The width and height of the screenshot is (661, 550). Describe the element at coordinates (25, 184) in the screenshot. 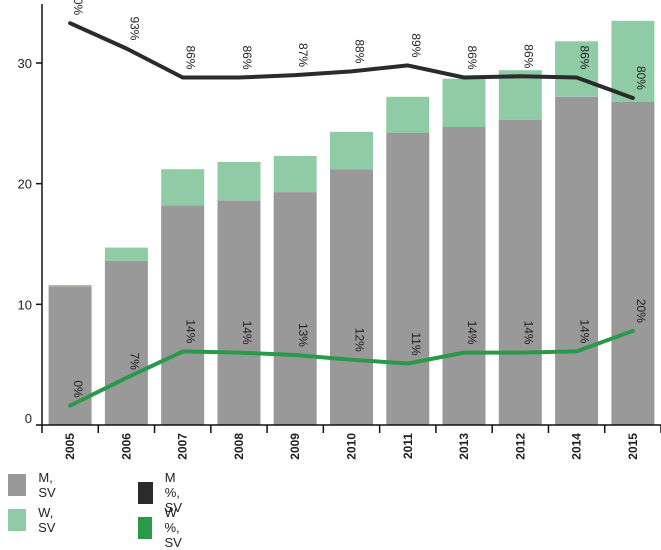

I see `y-tick-label: 20` at that location.